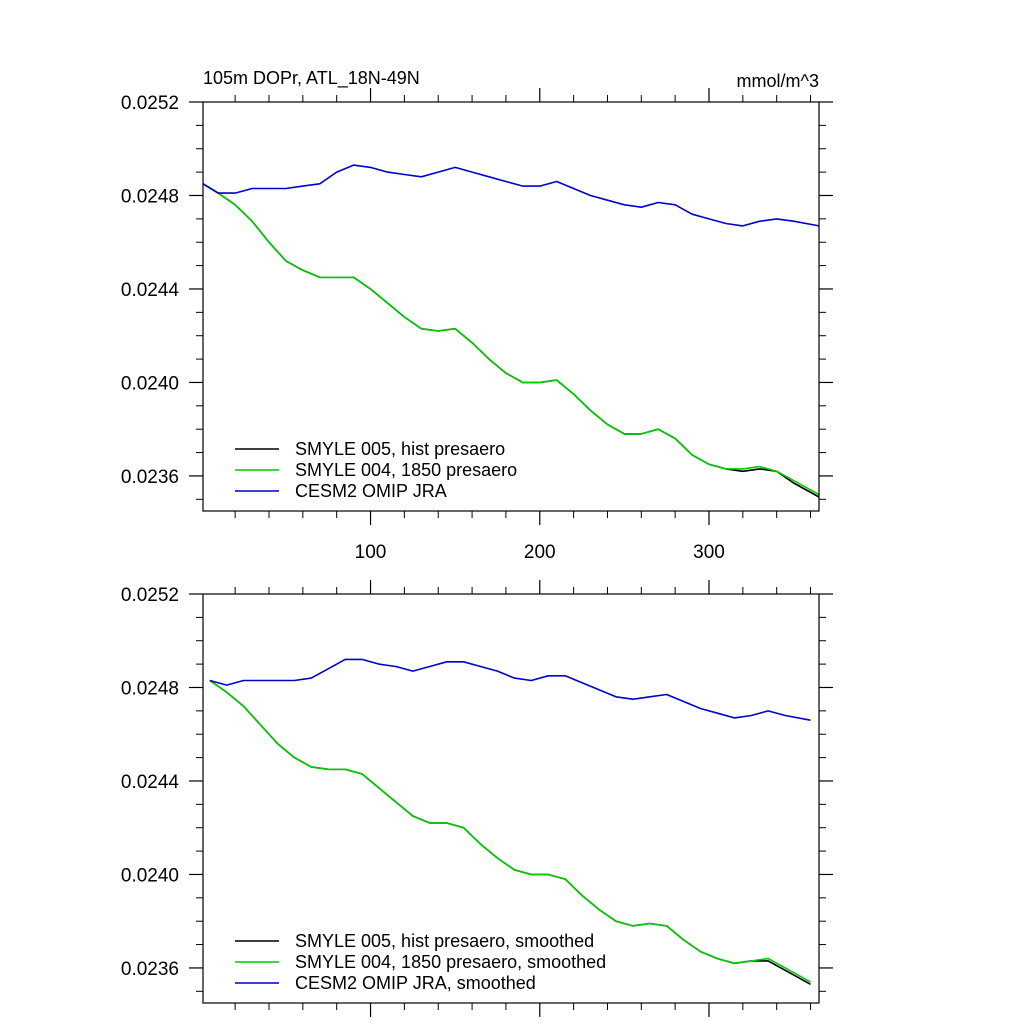 Image resolution: width=1024 pixels, height=1024 pixels. I want to click on legend-label: CESM2 OMIP JRA, so click(371, 491).